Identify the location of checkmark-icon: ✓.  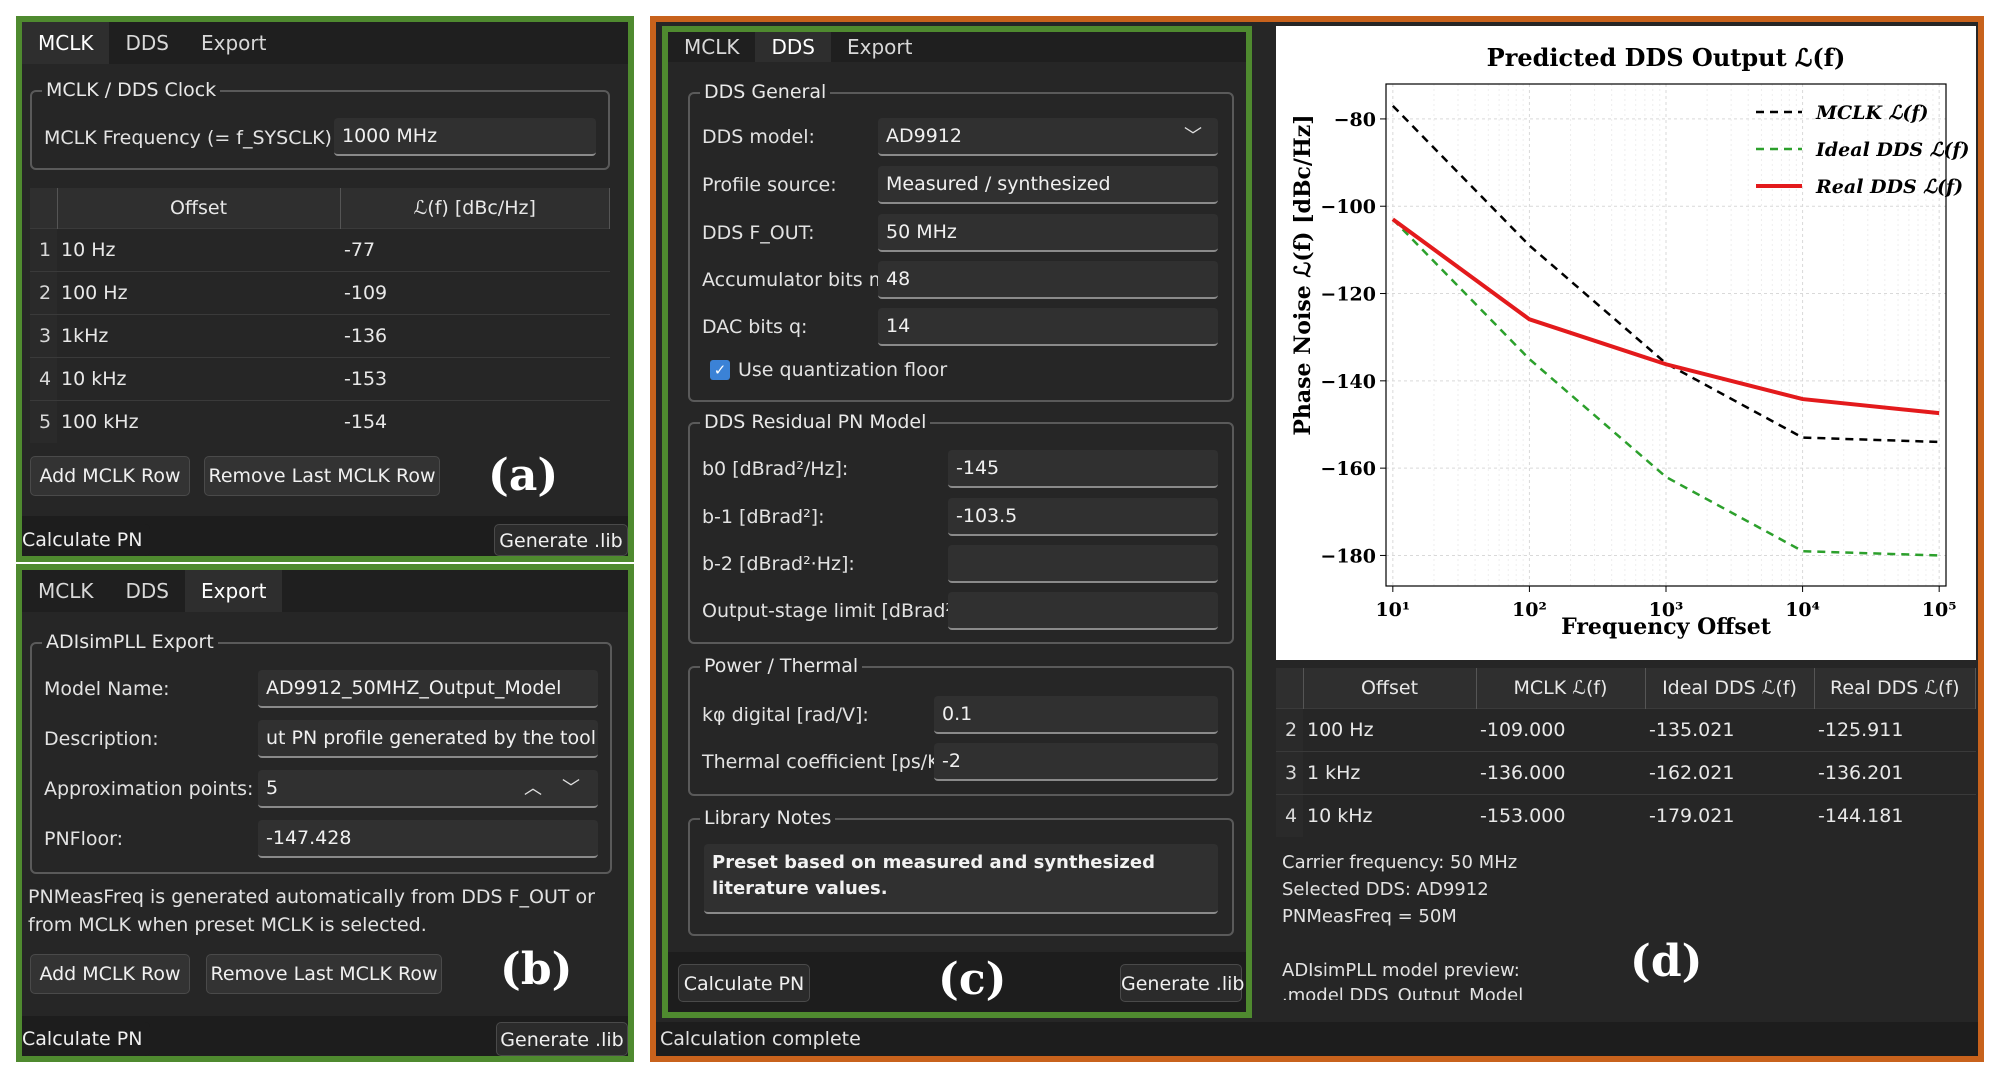
(720, 370).